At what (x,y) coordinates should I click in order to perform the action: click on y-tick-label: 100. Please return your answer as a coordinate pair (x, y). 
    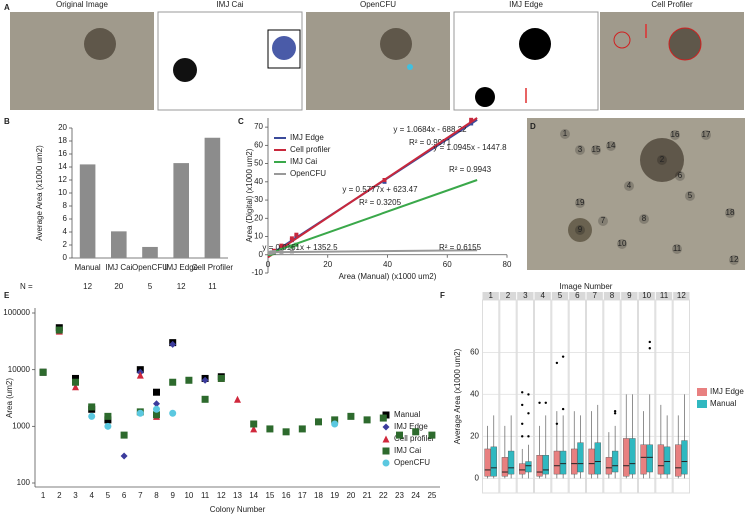
    Looking at the image, I should click on (24, 482).